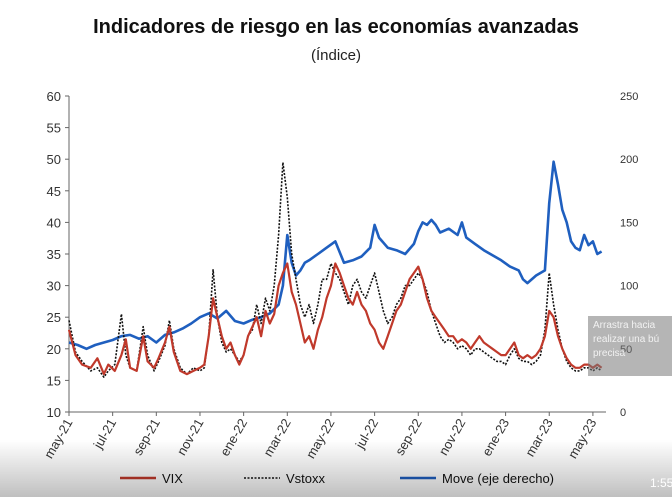 This screenshot has width=672, height=497. What do you see at coordinates (539, 437) in the screenshot?
I see `x-tick-label: mar-23` at bounding box center [539, 437].